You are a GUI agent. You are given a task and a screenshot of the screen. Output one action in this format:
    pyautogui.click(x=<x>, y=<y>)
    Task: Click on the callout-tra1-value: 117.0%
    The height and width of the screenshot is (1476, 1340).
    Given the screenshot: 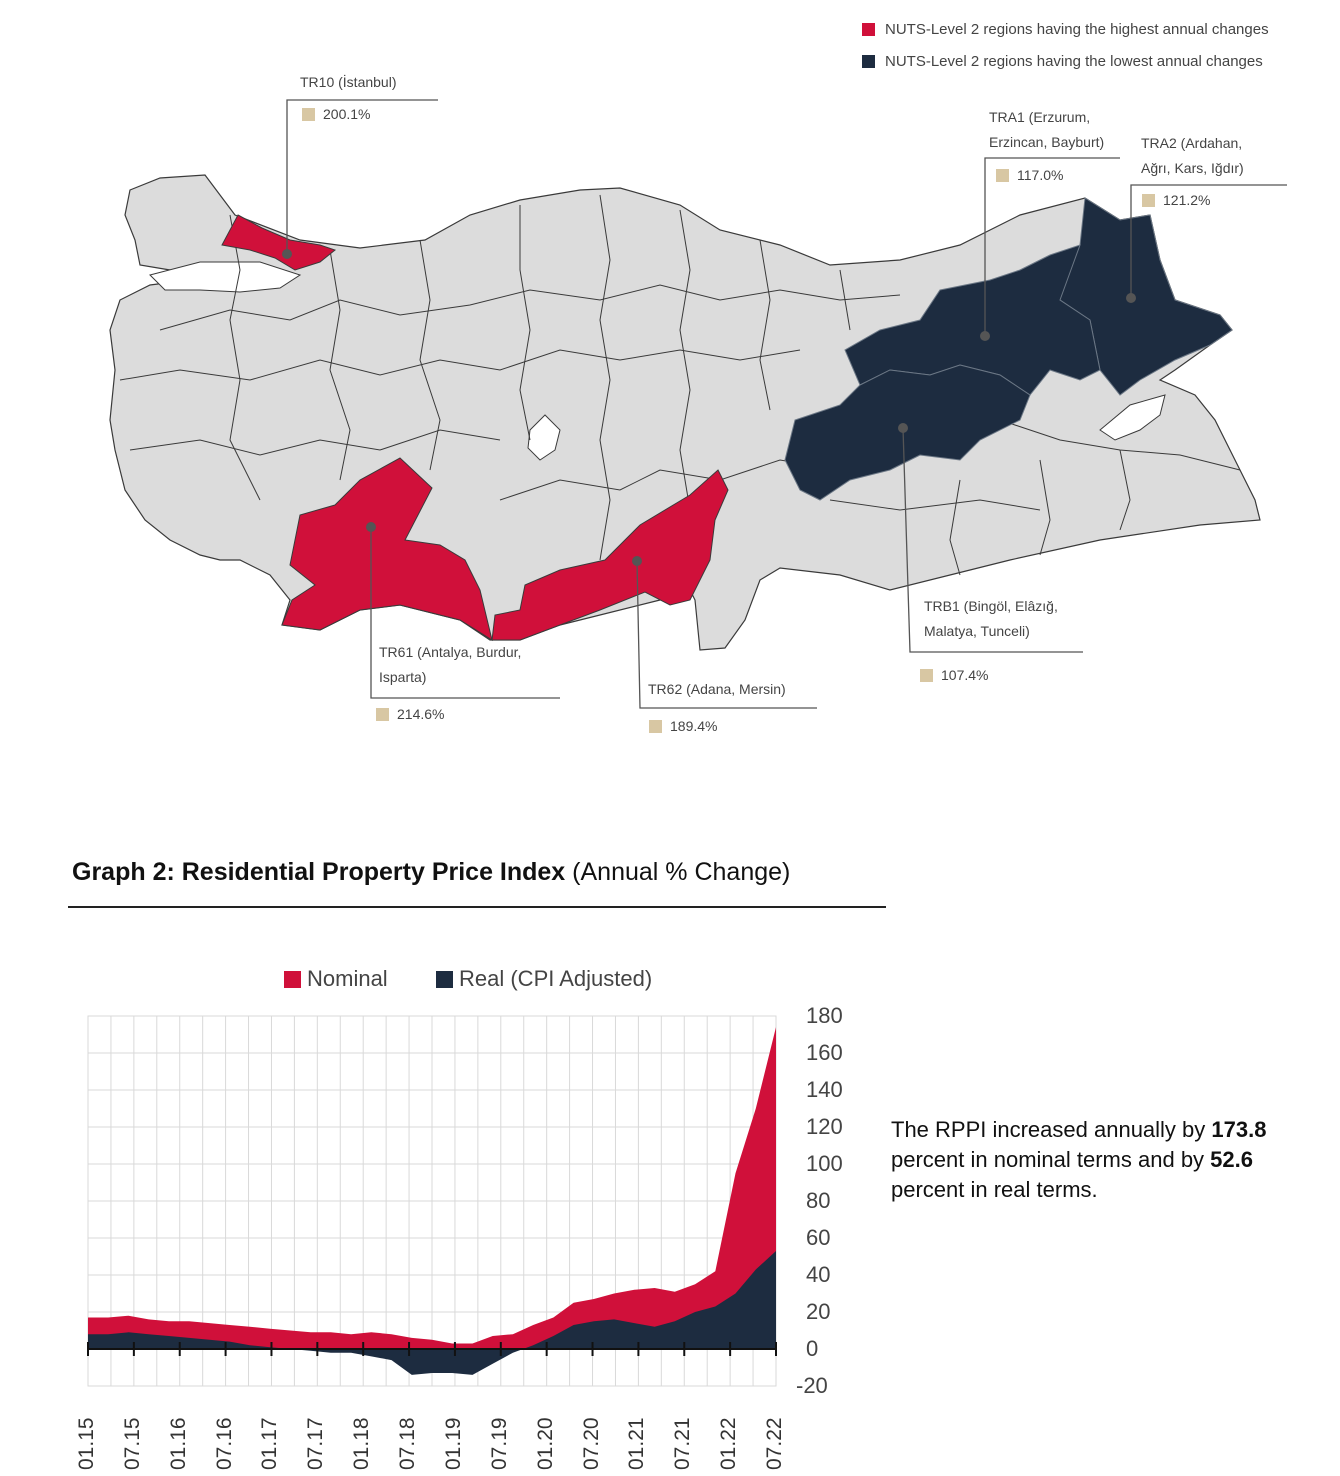 What is the action you would take?
    pyautogui.click(x=1040, y=175)
    